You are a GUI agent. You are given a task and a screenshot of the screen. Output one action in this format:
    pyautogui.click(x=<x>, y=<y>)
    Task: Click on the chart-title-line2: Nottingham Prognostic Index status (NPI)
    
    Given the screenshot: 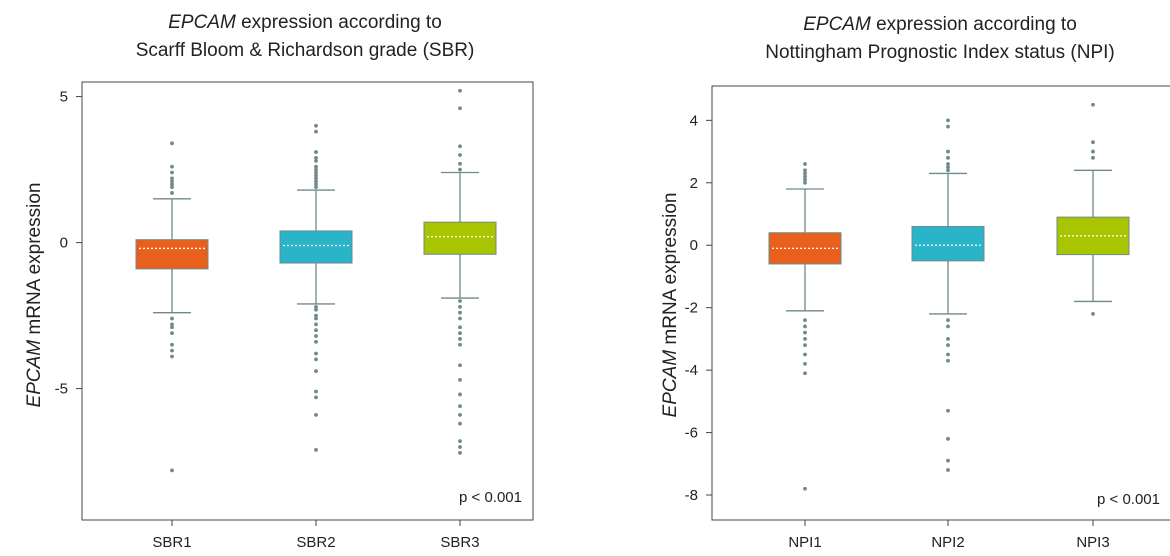 What is the action you would take?
    pyautogui.click(x=940, y=52)
    